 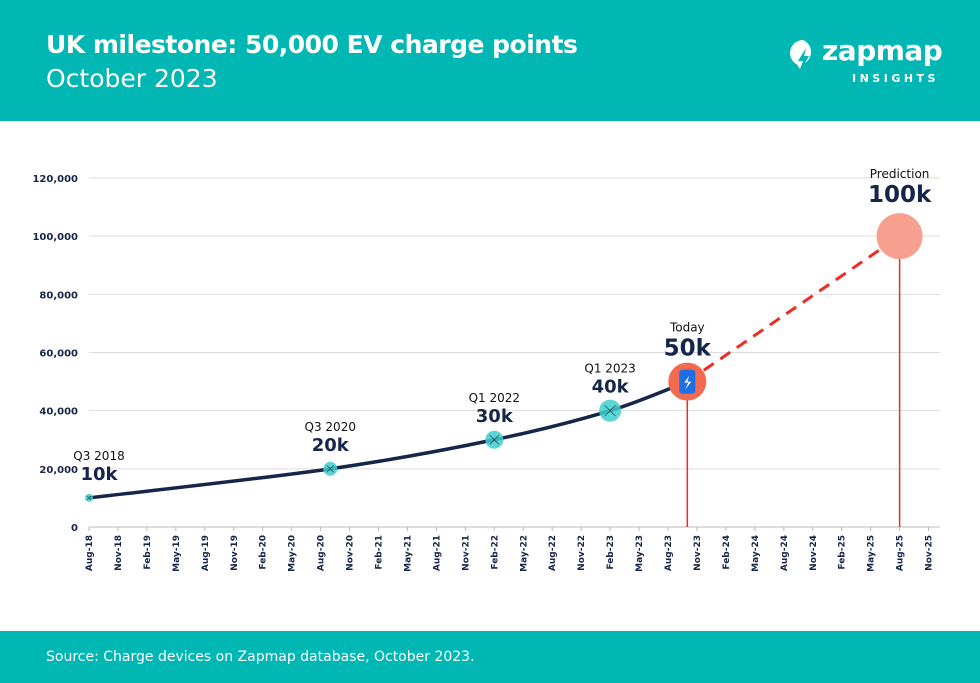 I want to click on annotation-label: Q1 2023, so click(x=609, y=369).